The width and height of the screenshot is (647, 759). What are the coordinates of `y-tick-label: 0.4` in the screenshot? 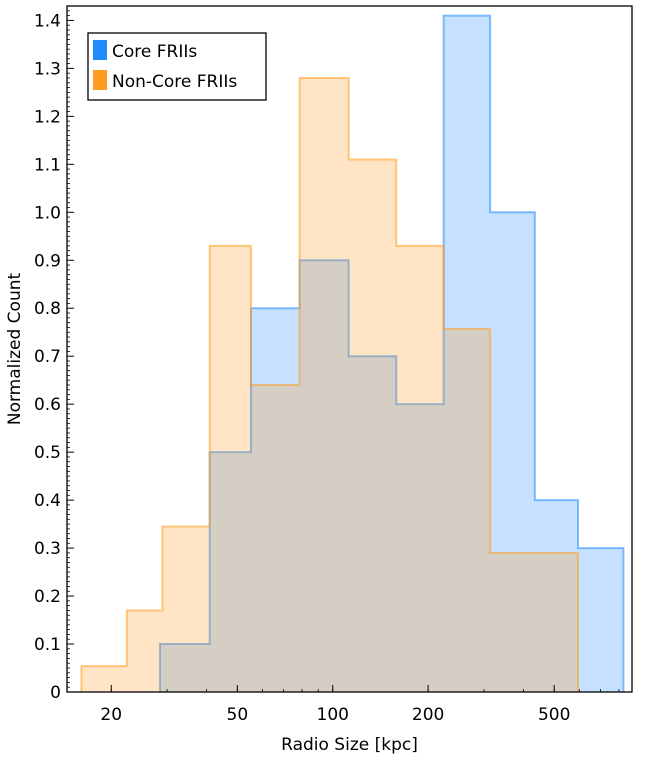 It's located at (47, 501).